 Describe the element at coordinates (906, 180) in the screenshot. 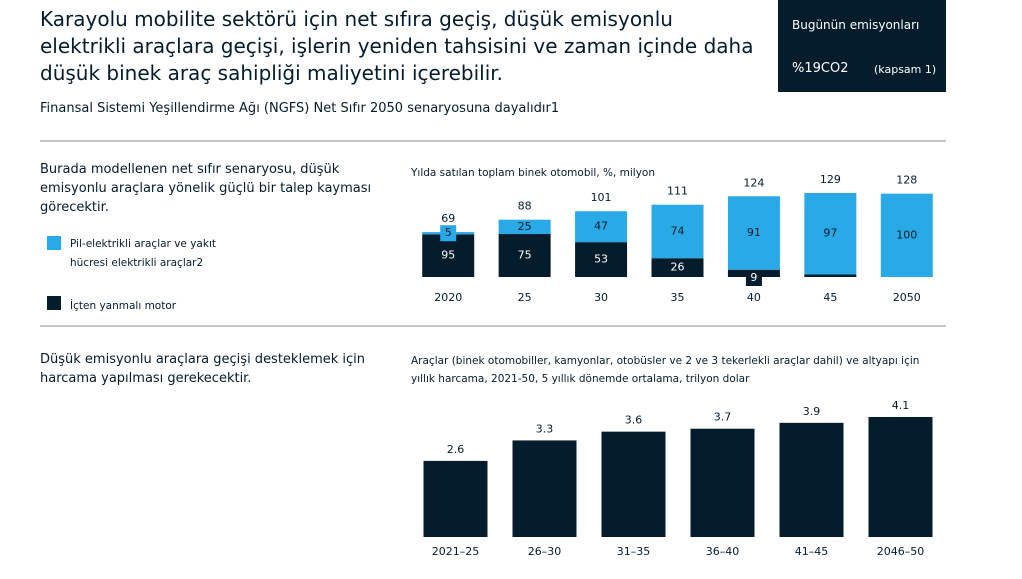

I see `total-label: 128` at that location.